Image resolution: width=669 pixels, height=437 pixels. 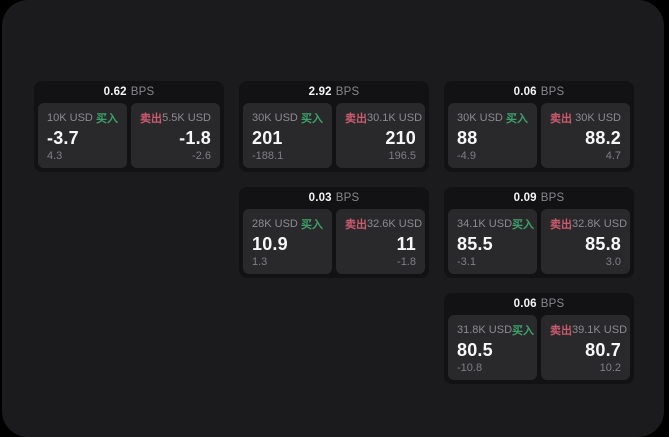 What do you see at coordinates (260, 262) in the screenshot?
I see `buy-change: 1.3` at bounding box center [260, 262].